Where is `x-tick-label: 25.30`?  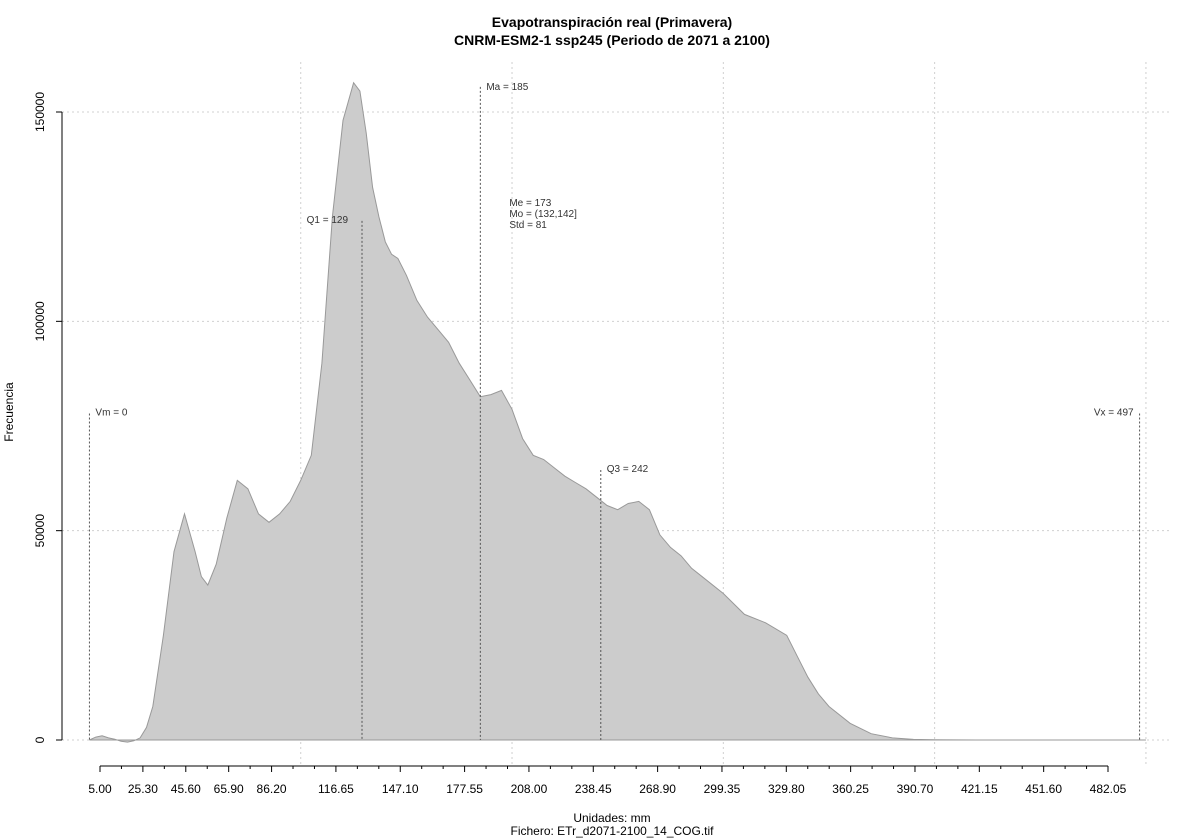 x-tick-label: 25.30 is located at coordinates (143, 789).